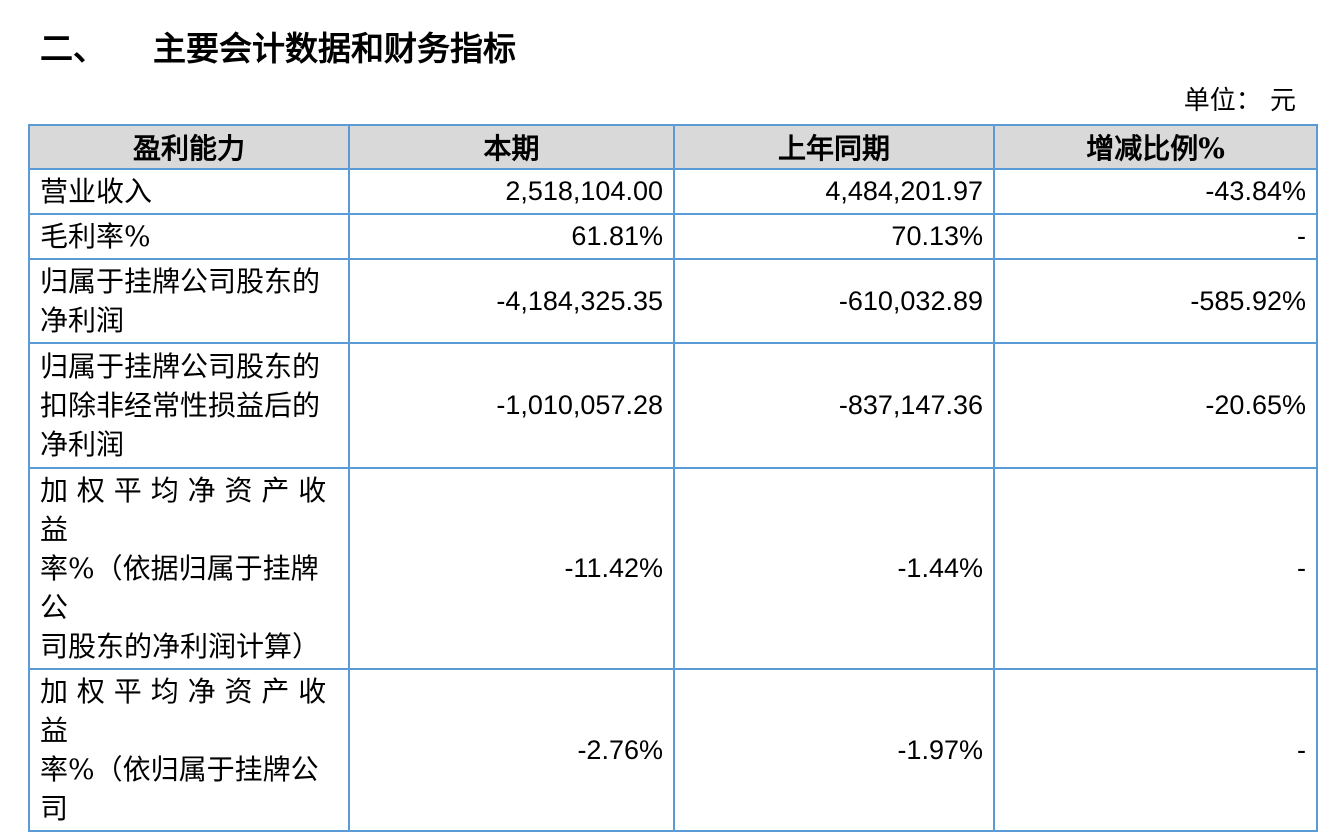 Image resolution: width=1336 pixels, height=832 pixels. Describe the element at coordinates (834, 301) in the screenshot. I see `value-prior: -610,032.89` at that location.